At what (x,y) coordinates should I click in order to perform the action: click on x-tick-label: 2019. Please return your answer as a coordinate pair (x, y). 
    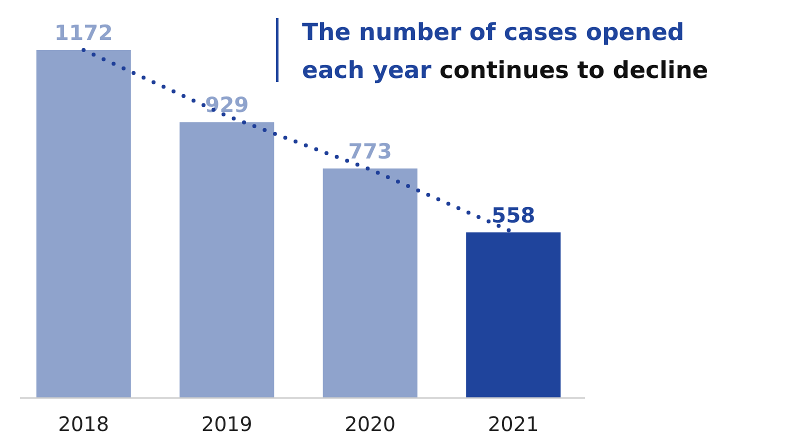
    Looking at the image, I should click on (226, 424).